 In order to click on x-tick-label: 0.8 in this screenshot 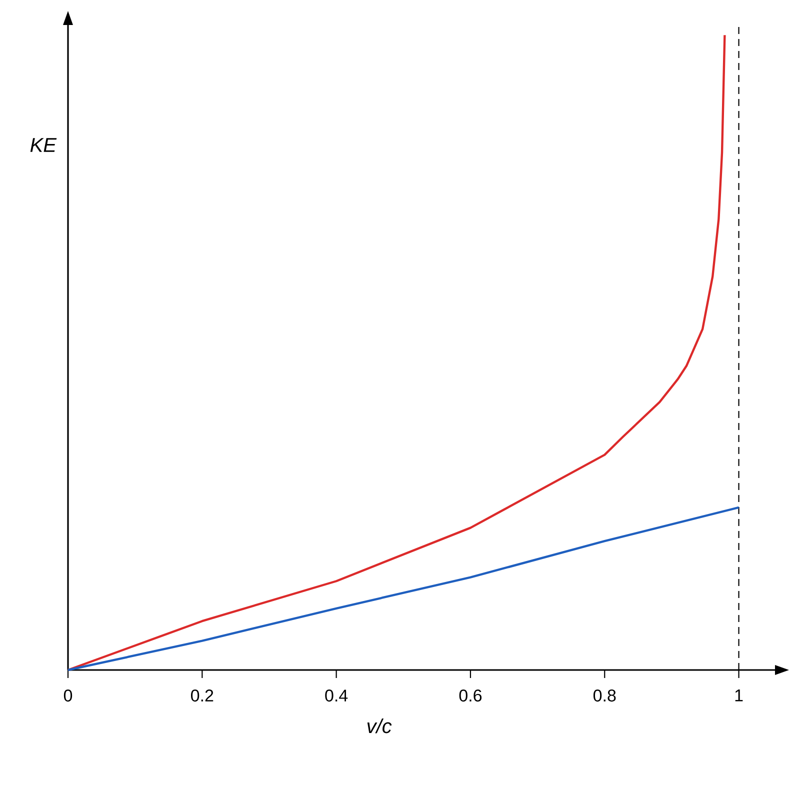, I will do `click(604, 696)`.